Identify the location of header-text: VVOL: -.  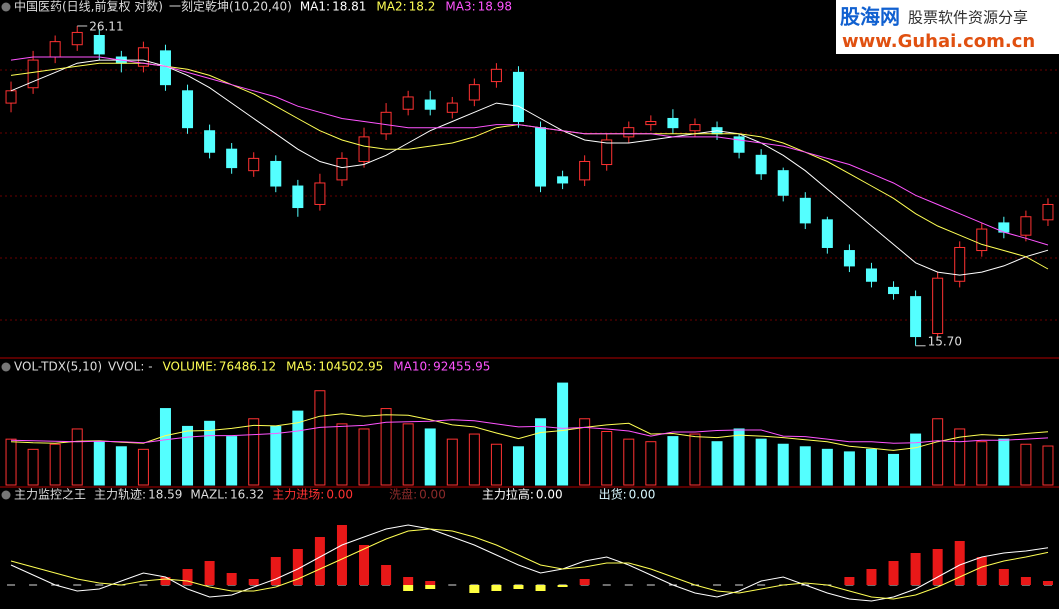
(130, 367).